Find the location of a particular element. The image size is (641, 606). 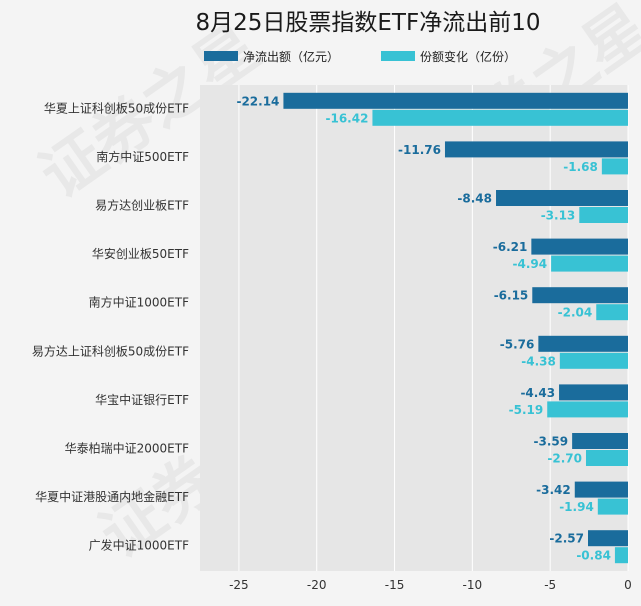

category-label: 华夏上证科创板50成份ETF is located at coordinates (116, 108).